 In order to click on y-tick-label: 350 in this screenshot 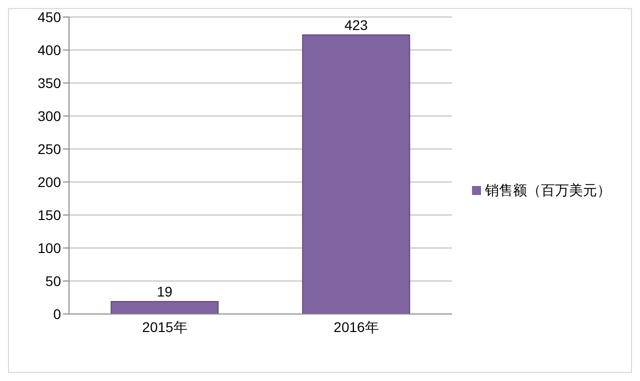, I will do `click(50, 82)`.